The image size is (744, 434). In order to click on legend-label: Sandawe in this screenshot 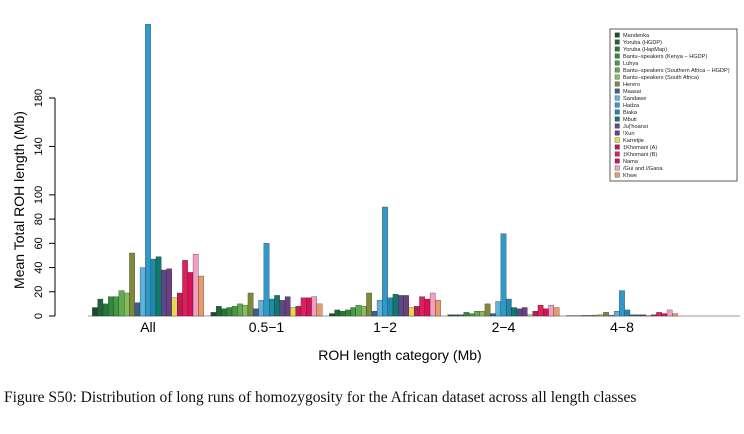, I will do `click(634, 99)`.